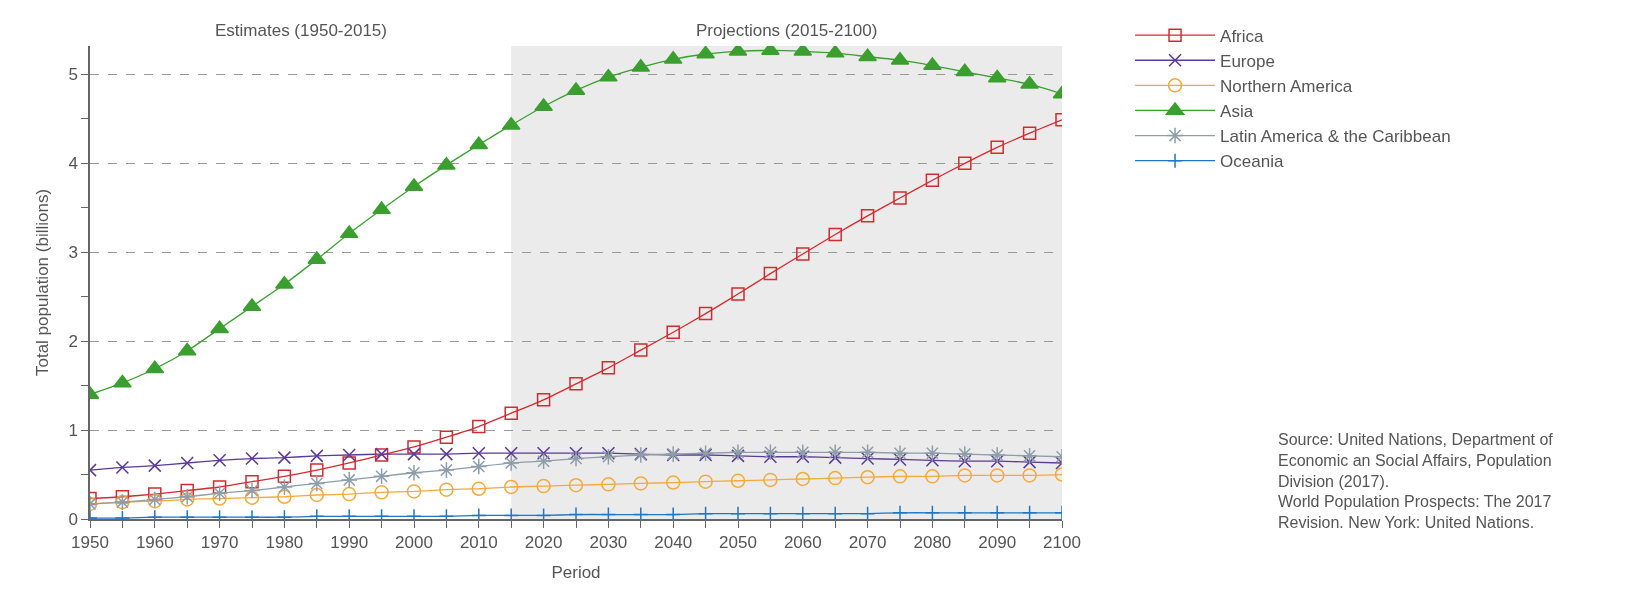 Image resolution: width=1645 pixels, height=591 pixels. What do you see at coordinates (802, 543) in the screenshot?
I see `x-tick-label: 2060` at bounding box center [802, 543].